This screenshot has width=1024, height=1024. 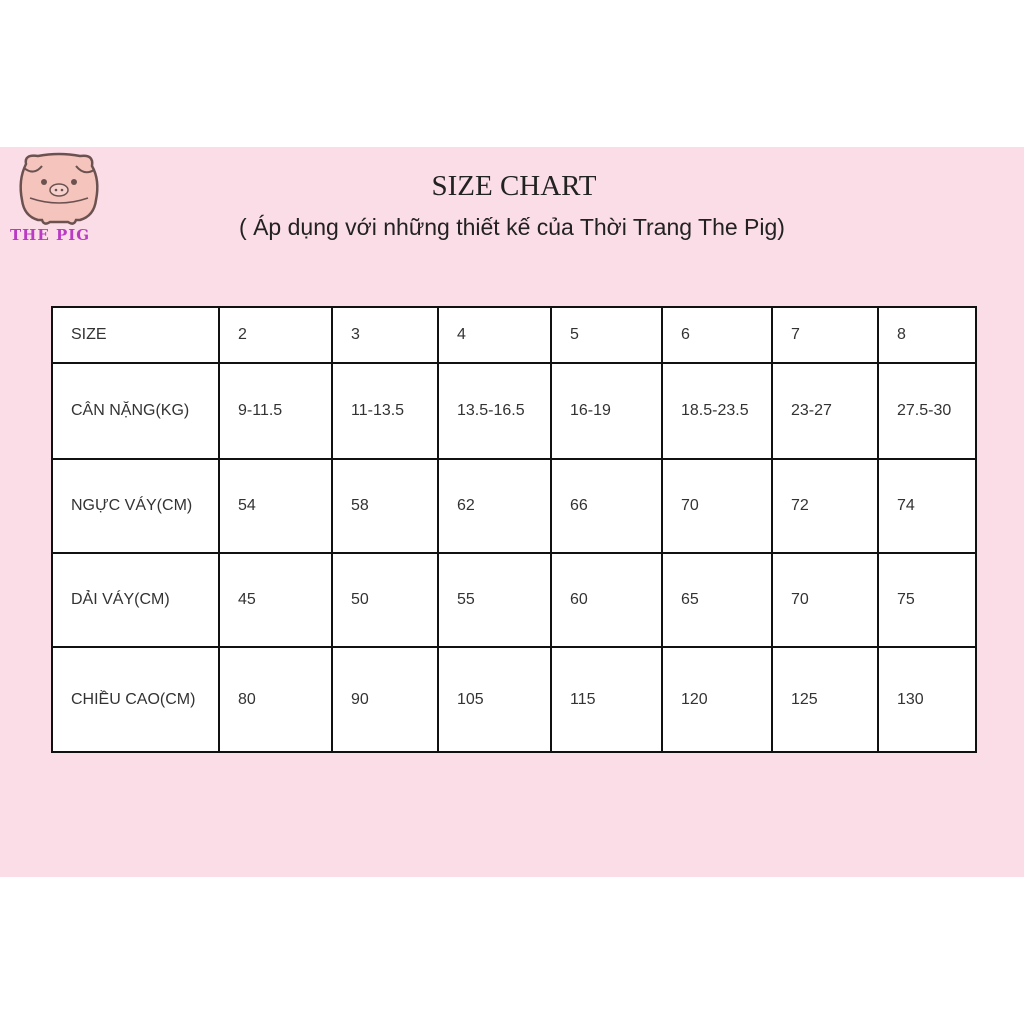 What do you see at coordinates (514, 186) in the screenshot?
I see `page-title: SIZE CHART` at bounding box center [514, 186].